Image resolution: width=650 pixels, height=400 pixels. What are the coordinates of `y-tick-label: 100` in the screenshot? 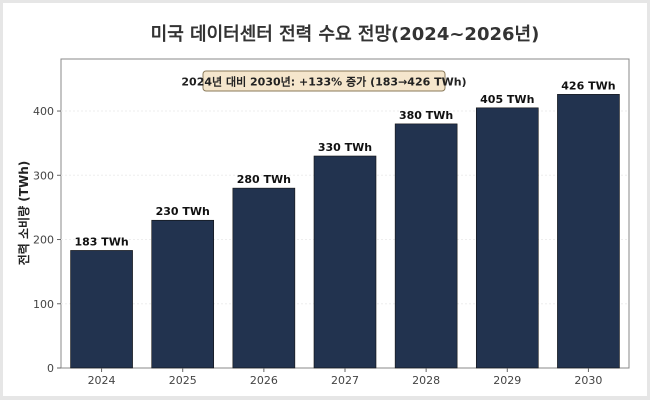 It's located at (43, 304).